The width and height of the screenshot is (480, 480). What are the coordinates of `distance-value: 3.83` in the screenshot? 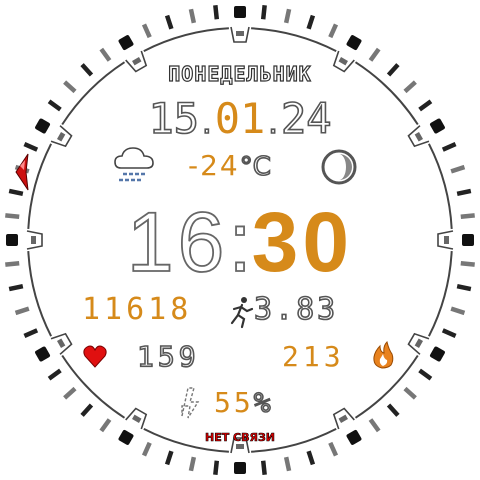 It's located at (296, 309).